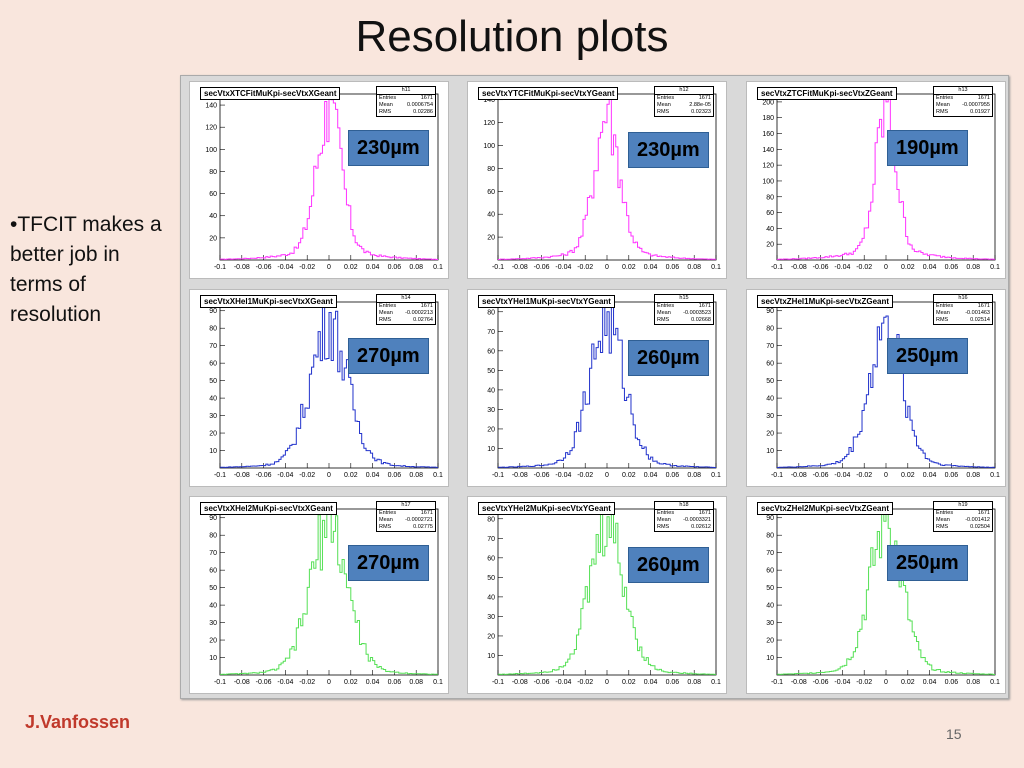 The height and width of the screenshot is (768, 1024). Describe the element at coordinates (770, 381) in the screenshot. I see `y-tick-label: 50` at that location.